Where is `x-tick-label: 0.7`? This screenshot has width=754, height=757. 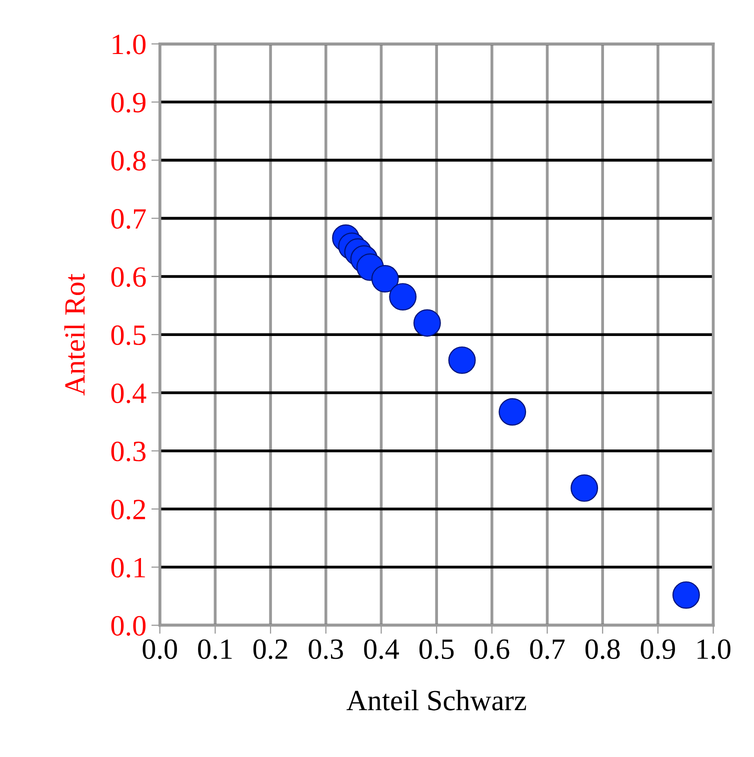 x-tick-label: 0.7 is located at coordinates (547, 649).